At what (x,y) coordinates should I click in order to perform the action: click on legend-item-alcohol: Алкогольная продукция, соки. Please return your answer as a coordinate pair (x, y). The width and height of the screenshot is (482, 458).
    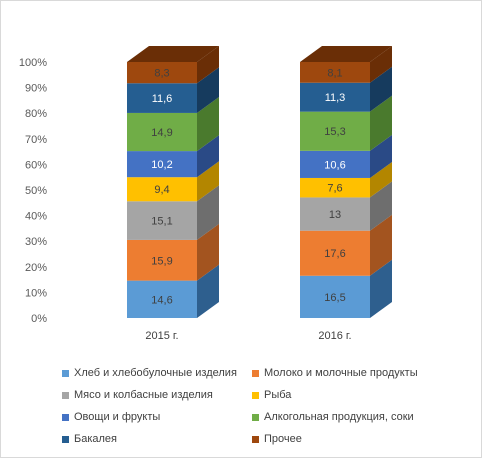
    Looking at the image, I should click on (347, 417).